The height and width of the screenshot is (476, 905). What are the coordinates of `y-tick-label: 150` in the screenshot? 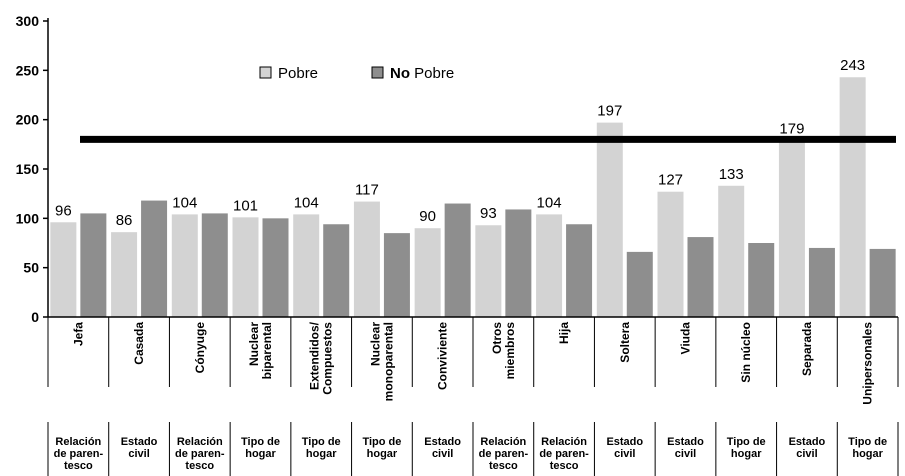 It's located at (28, 169).